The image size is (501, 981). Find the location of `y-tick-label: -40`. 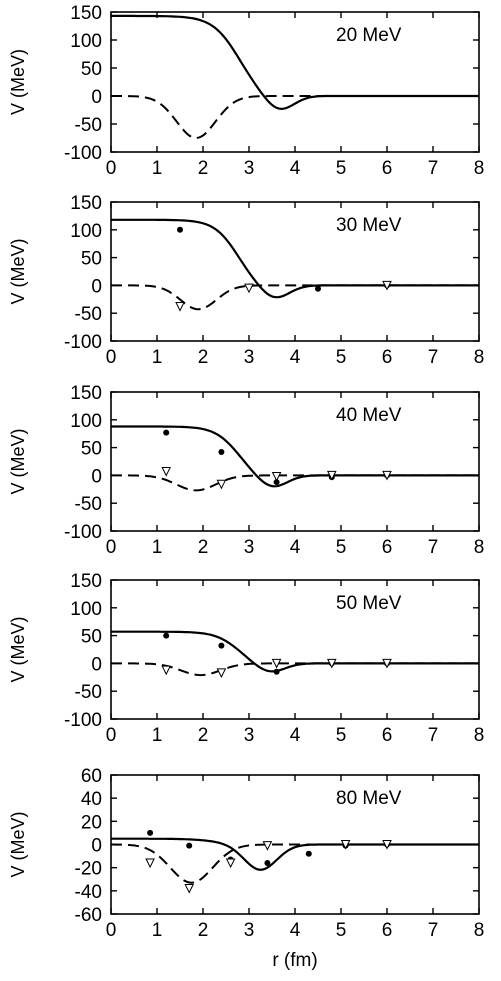

y-tick-label: -40 is located at coordinates (88, 892).